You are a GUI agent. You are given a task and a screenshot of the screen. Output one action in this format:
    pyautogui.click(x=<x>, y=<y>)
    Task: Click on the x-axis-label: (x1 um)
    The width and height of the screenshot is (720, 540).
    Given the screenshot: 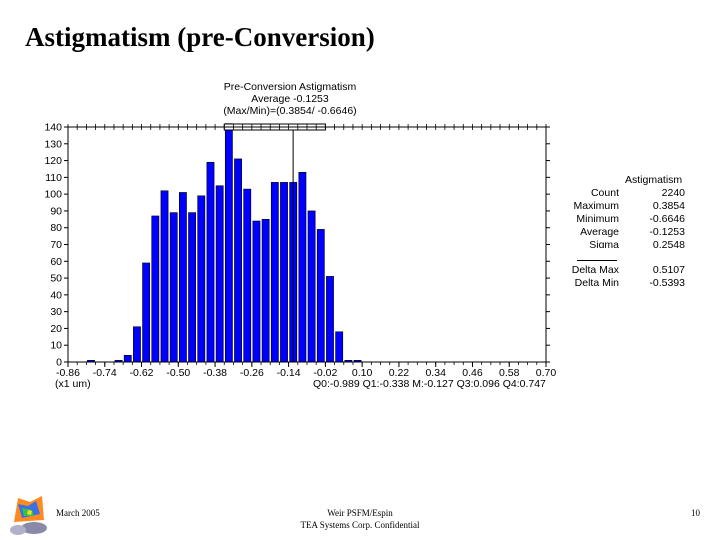 What is the action you would take?
    pyautogui.click(x=73, y=384)
    